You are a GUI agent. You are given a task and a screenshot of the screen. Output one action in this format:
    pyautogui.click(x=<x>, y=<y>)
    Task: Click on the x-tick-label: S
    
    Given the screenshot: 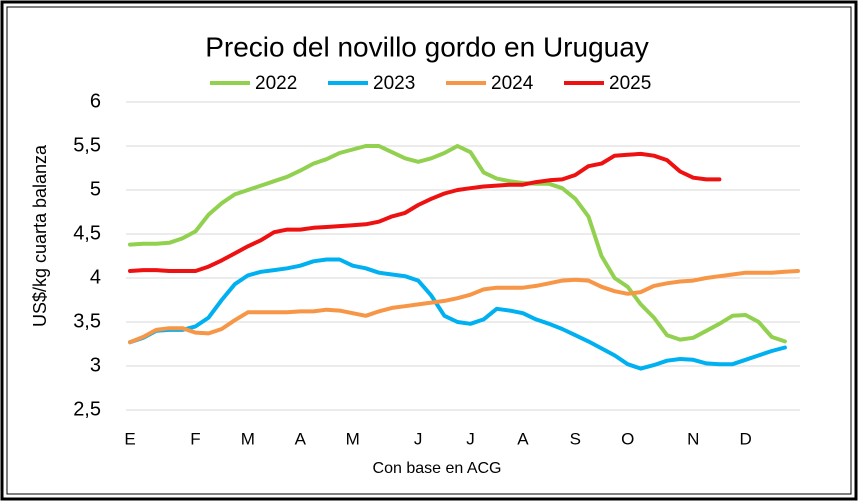 What is the action you would take?
    pyautogui.click(x=575, y=438)
    